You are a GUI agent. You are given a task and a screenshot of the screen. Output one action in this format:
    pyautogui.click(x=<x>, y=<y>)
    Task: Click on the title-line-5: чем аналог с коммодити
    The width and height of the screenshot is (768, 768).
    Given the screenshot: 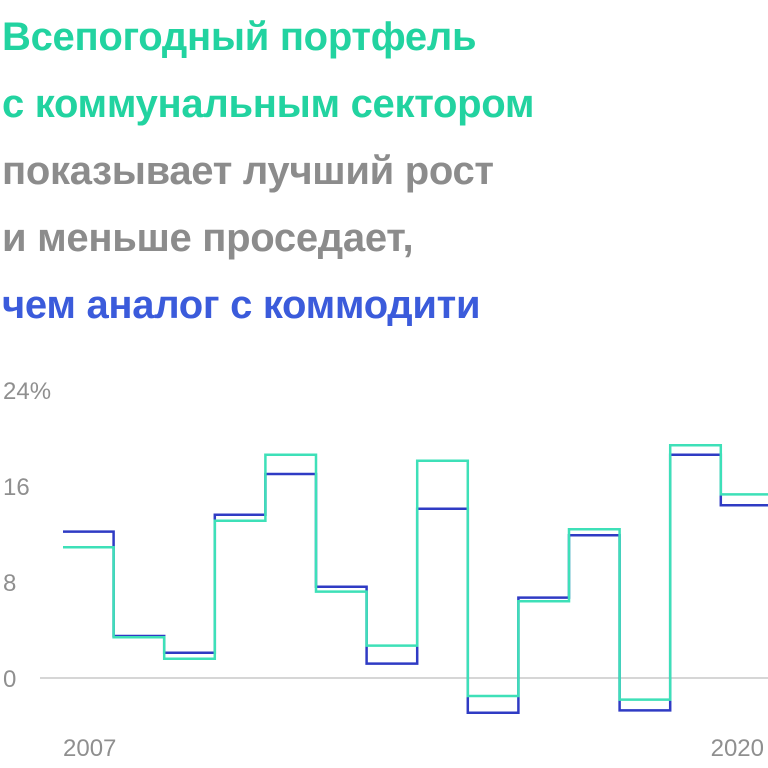 What is the action you would take?
    pyautogui.click(x=241, y=305)
    